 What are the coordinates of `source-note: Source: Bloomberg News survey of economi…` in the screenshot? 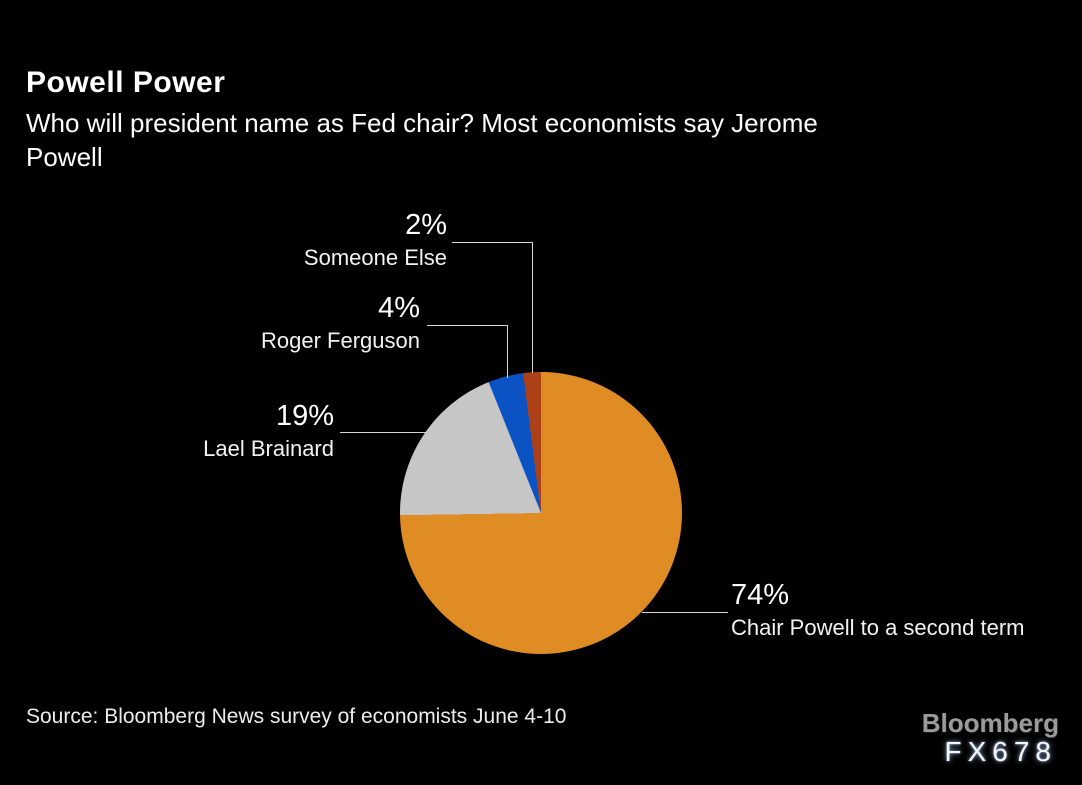 It's located at (296, 716).